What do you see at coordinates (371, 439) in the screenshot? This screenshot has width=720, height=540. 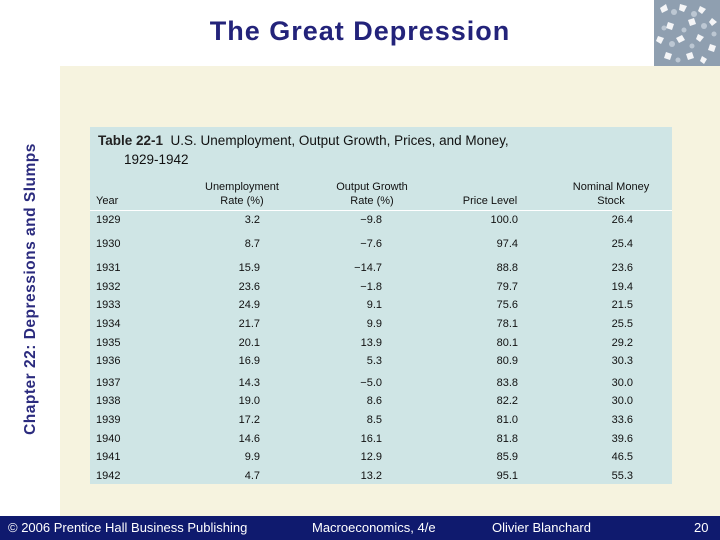 I see `cell-output-growth: 16.1` at bounding box center [371, 439].